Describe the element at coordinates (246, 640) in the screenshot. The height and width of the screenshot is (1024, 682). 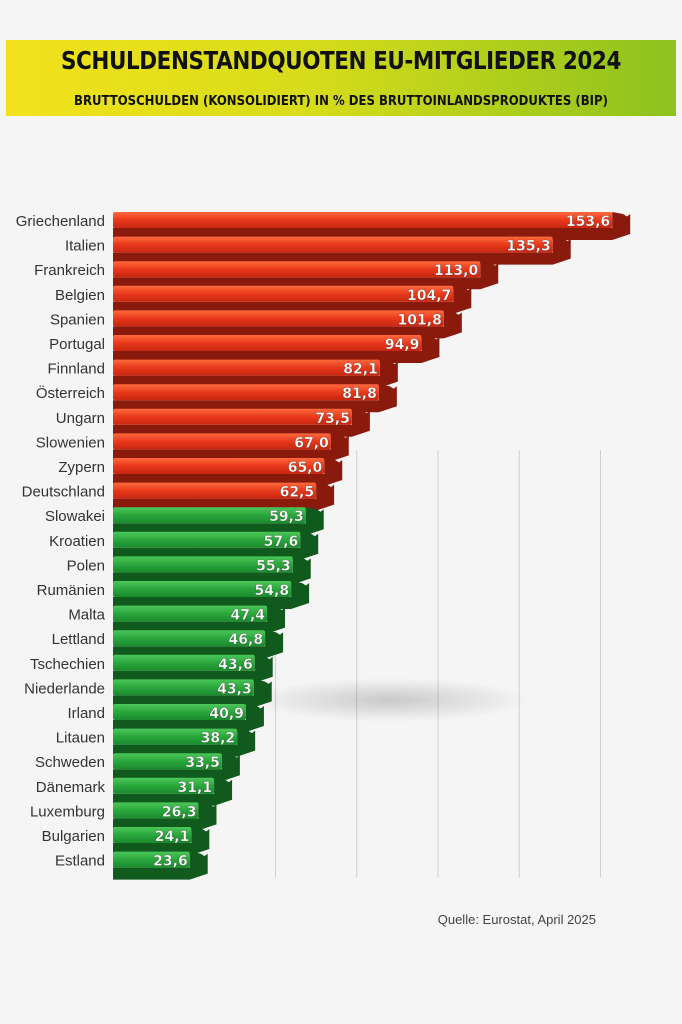
I see `value-label: 46,8` at that location.